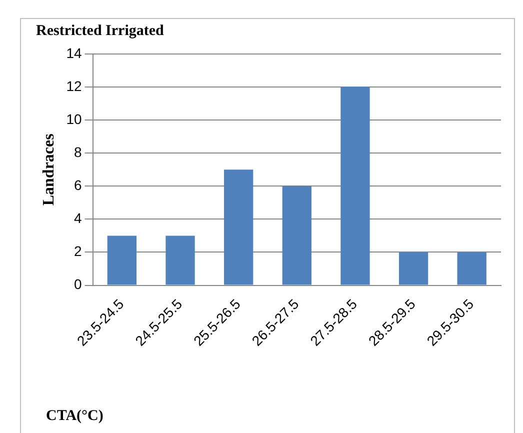 The height and width of the screenshot is (433, 523). I want to click on y-tick-label: 12, so click(74, 86).